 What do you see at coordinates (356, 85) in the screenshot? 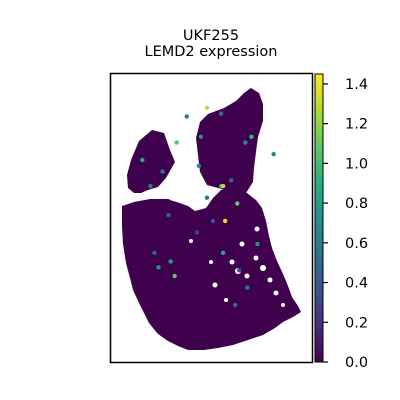
I see `colorbar-tick-label: 1.4` at bounding box center [356, 85].